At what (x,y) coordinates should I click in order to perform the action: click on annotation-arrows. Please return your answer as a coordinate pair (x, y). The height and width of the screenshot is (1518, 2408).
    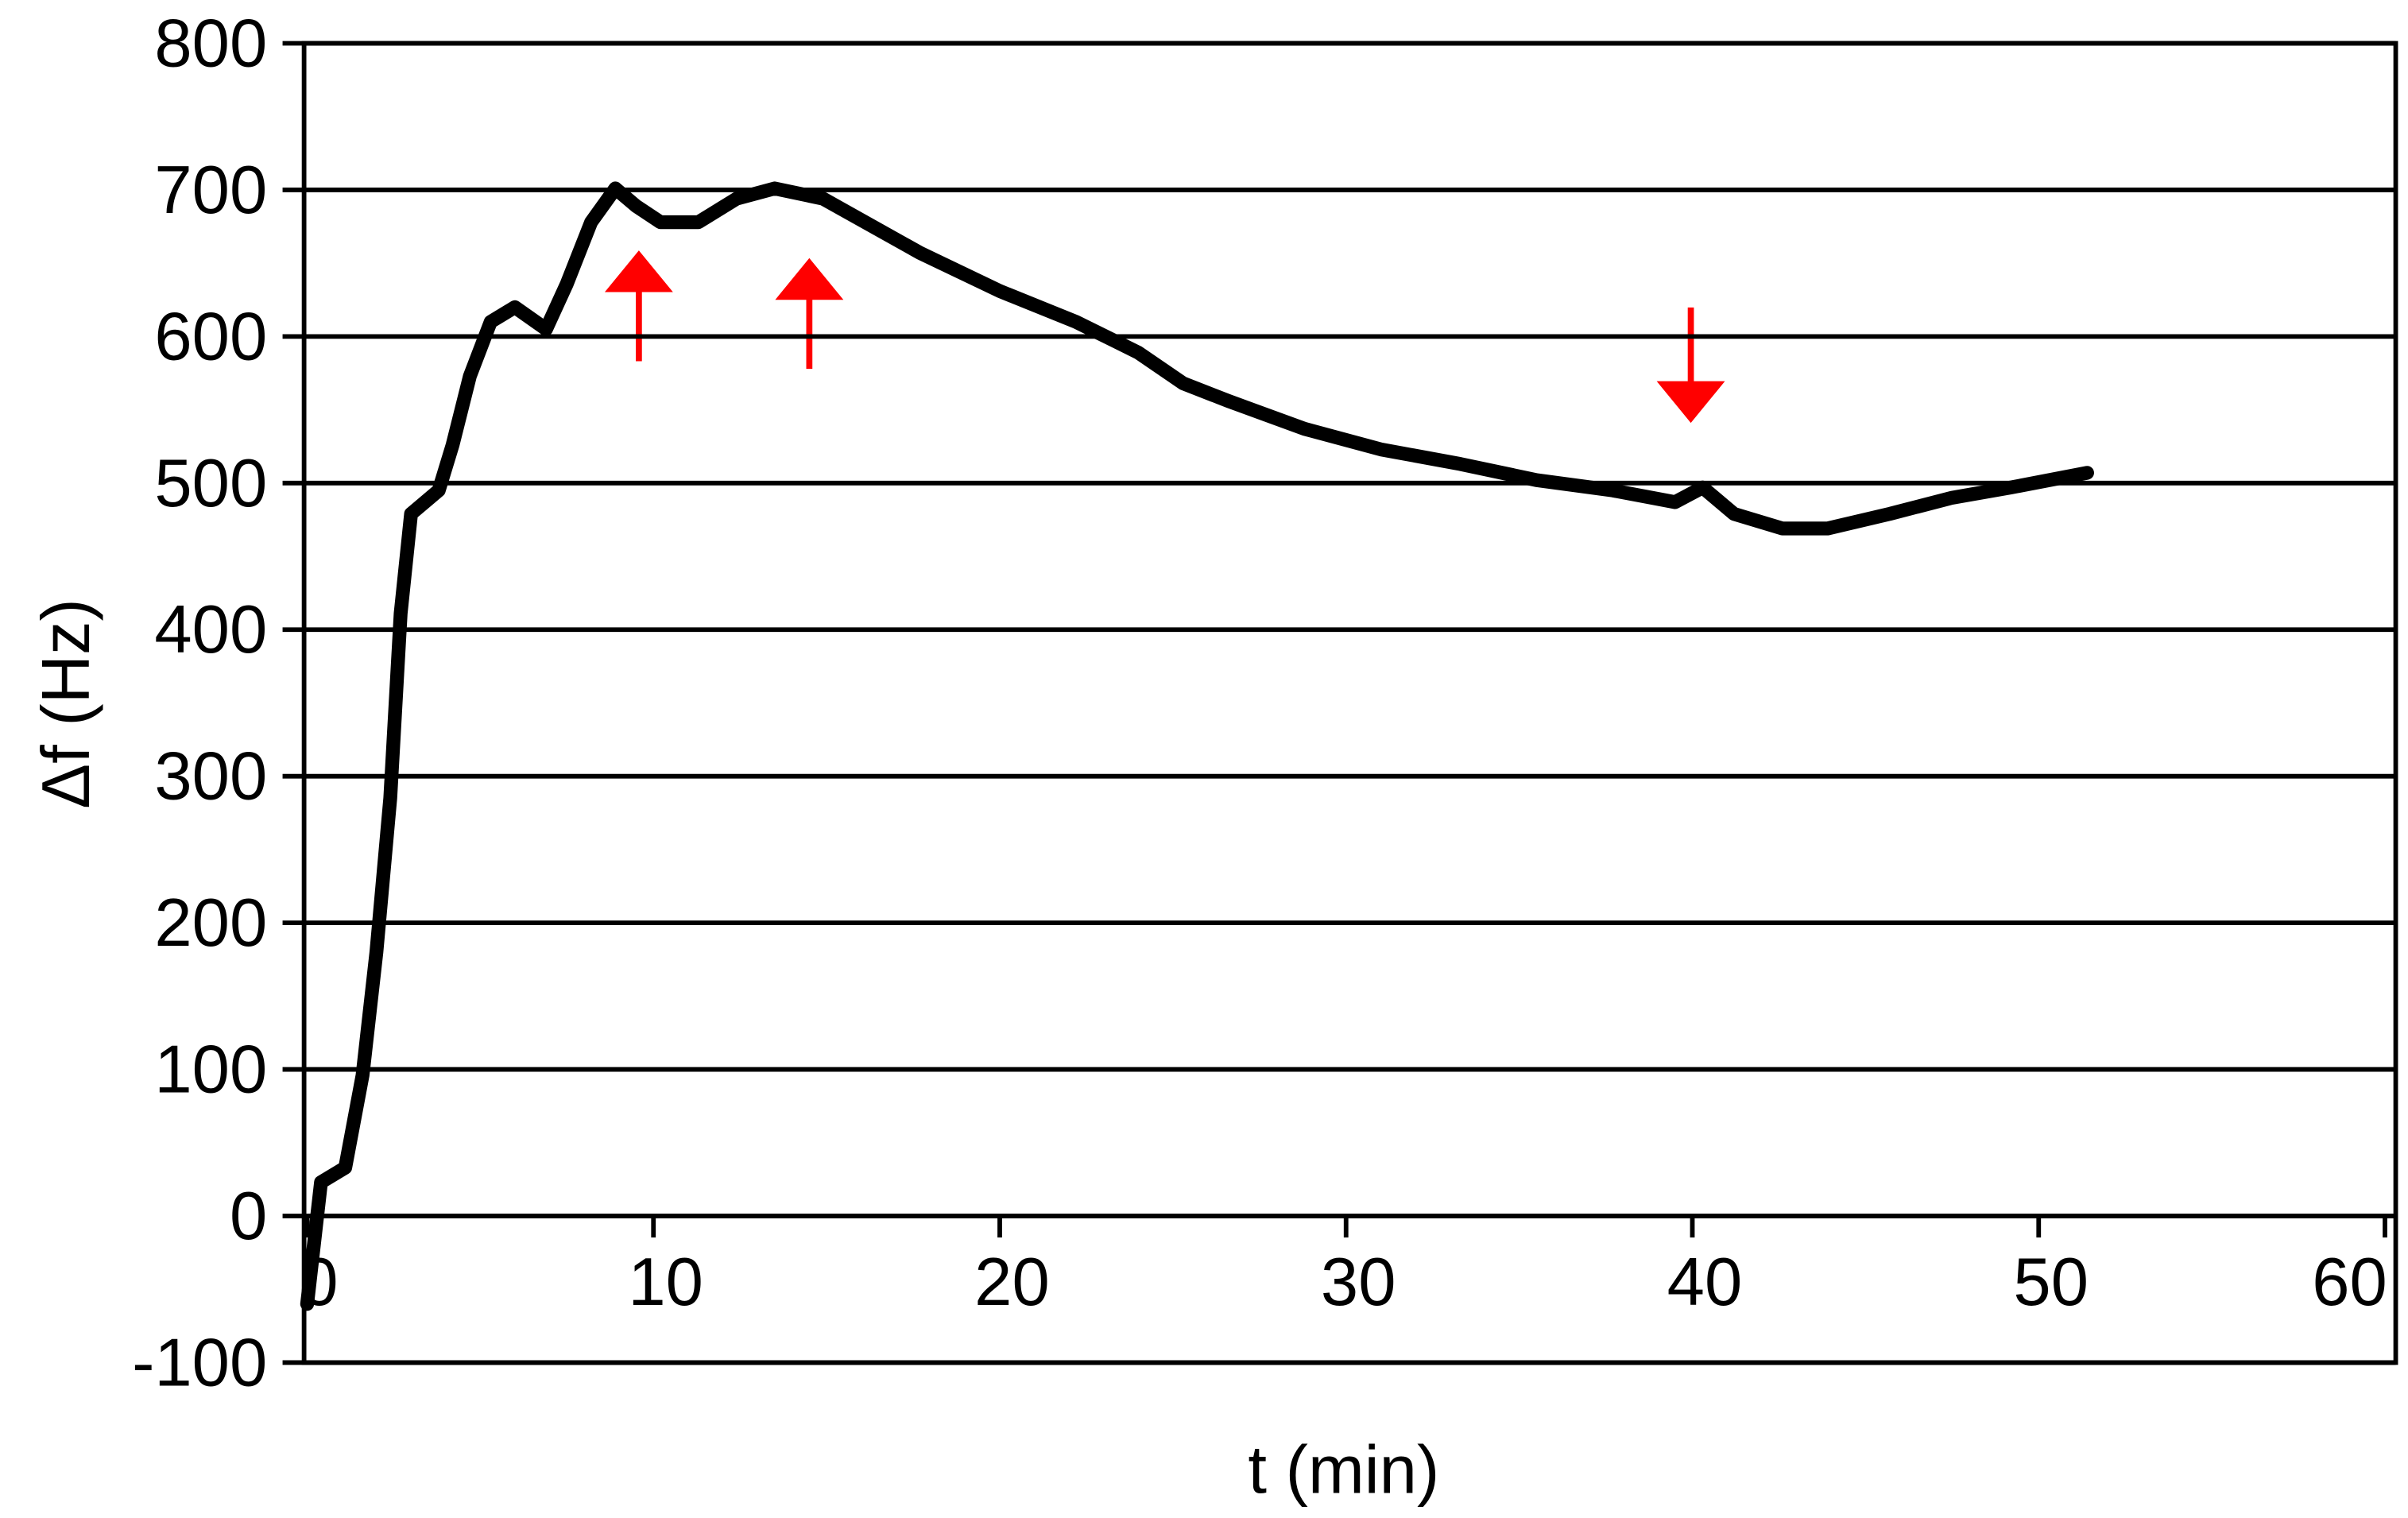
    Looking at the image, I should click on (1164, 337).